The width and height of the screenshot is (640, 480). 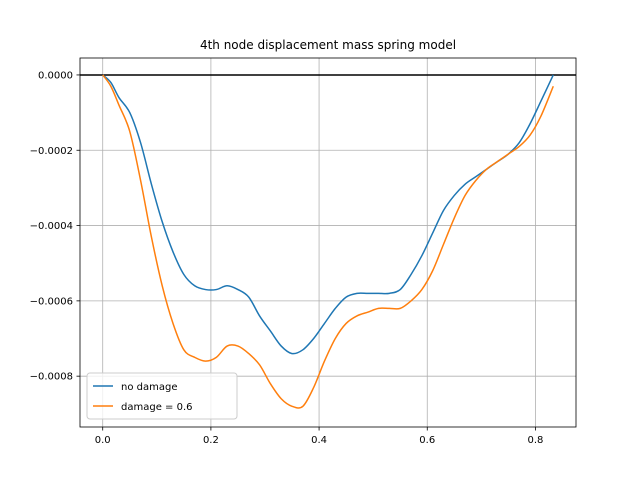 I want to click on x-tick-label: 0.6, so click(x=427, y=440).